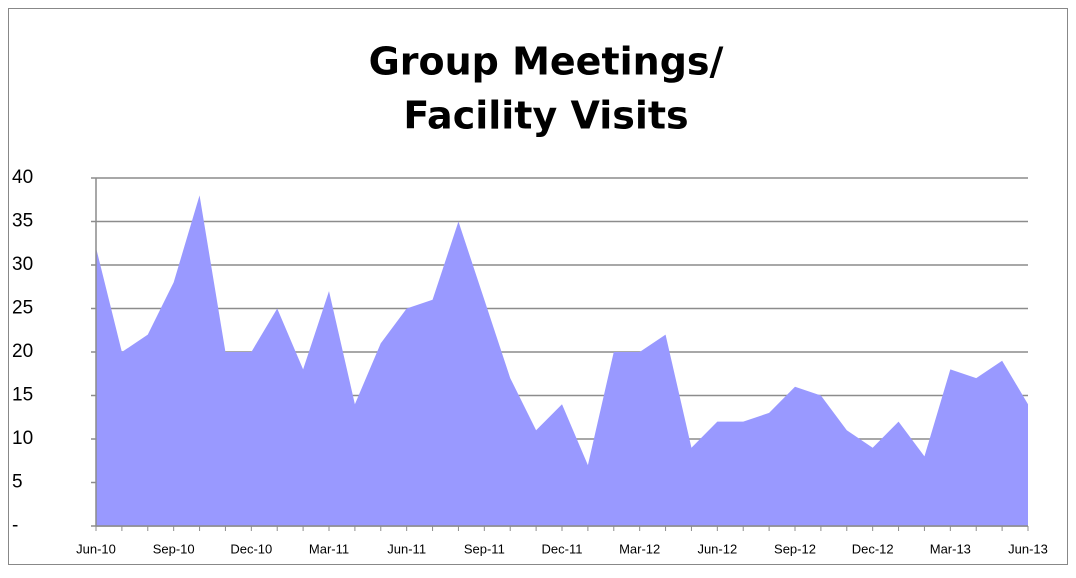 This screenshot has width=1076, height=578. Describe the element at coordinates (873, 548) in the screenshot. I see `x-tick-label: Dec-12` at that location.